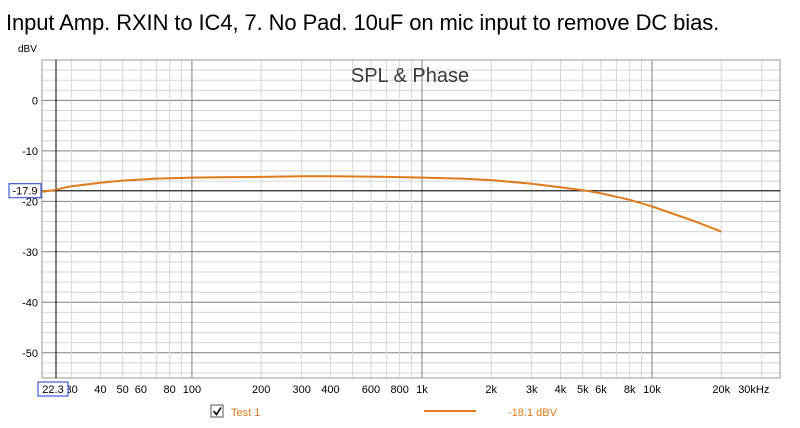  I want to click on y-tick-label: -20, so click(30, 202).